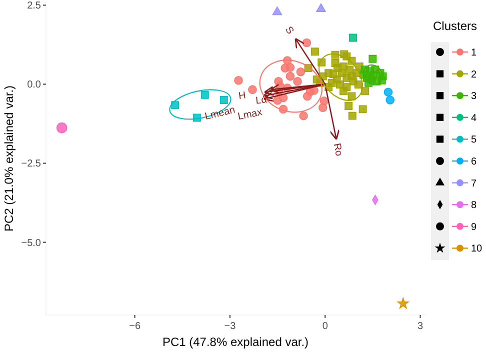  I want to click on legend-label: 1, so click(474, 53).